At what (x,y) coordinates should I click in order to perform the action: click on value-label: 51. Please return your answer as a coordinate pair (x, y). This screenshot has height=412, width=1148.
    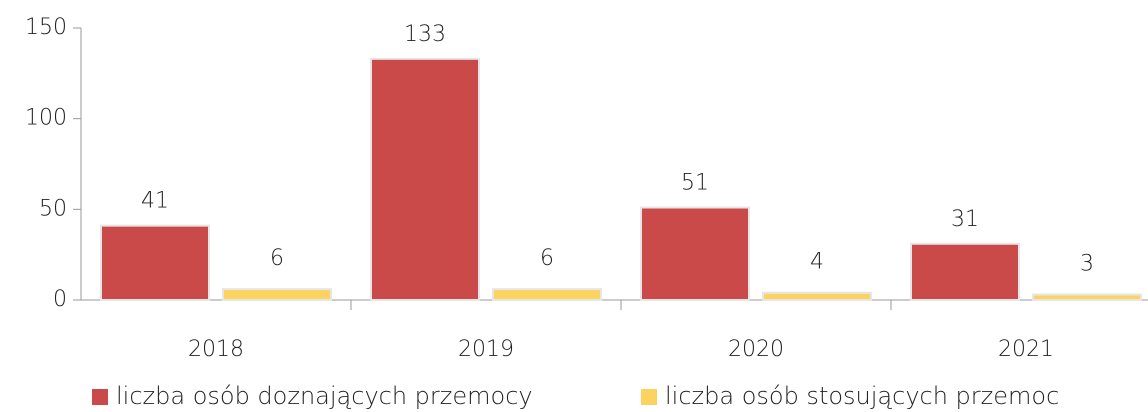
    Looking at the image, I should click on (695, 183).